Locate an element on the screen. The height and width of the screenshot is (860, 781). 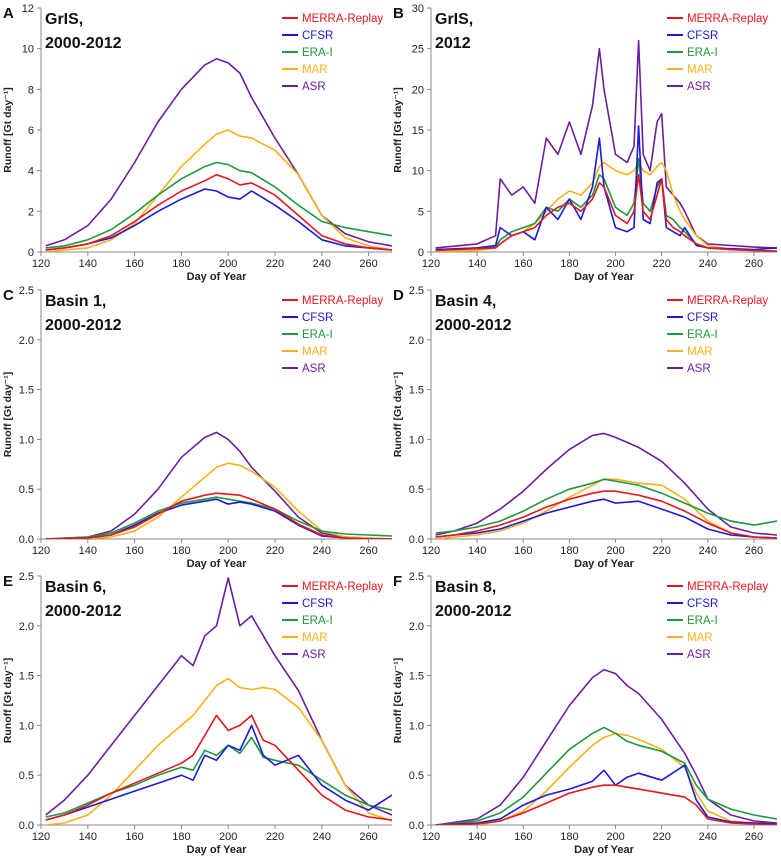
panel-title-line1: Basin 8, is located at coordinates (465, 587).